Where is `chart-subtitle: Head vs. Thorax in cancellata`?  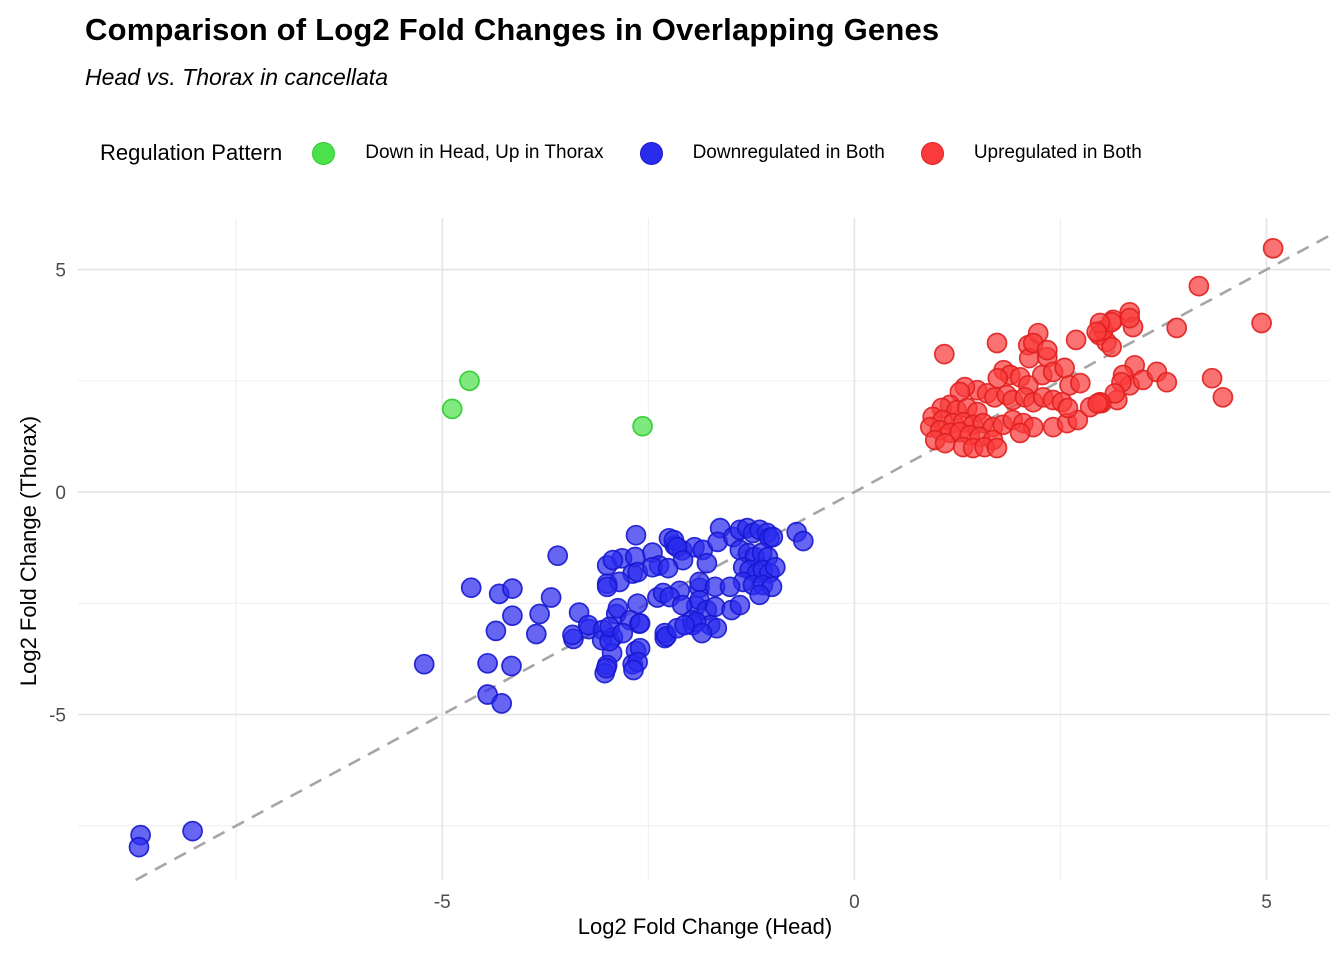
chart-subtitle: Head vs. Thorax in cancellata is located at coordinates (236, 77).